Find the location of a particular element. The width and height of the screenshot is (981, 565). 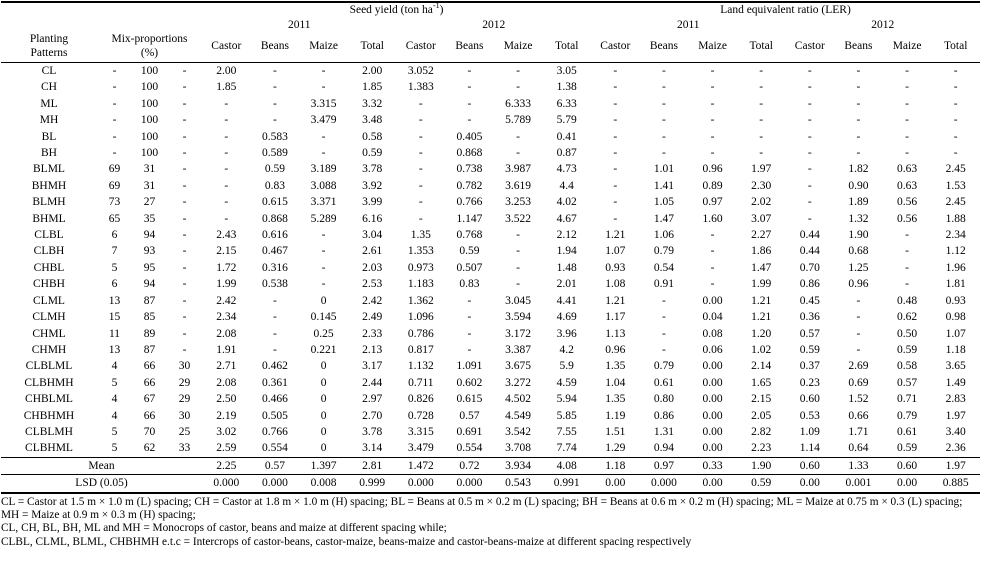

value-cell: 2.15 is located at coordinates (761, 399).